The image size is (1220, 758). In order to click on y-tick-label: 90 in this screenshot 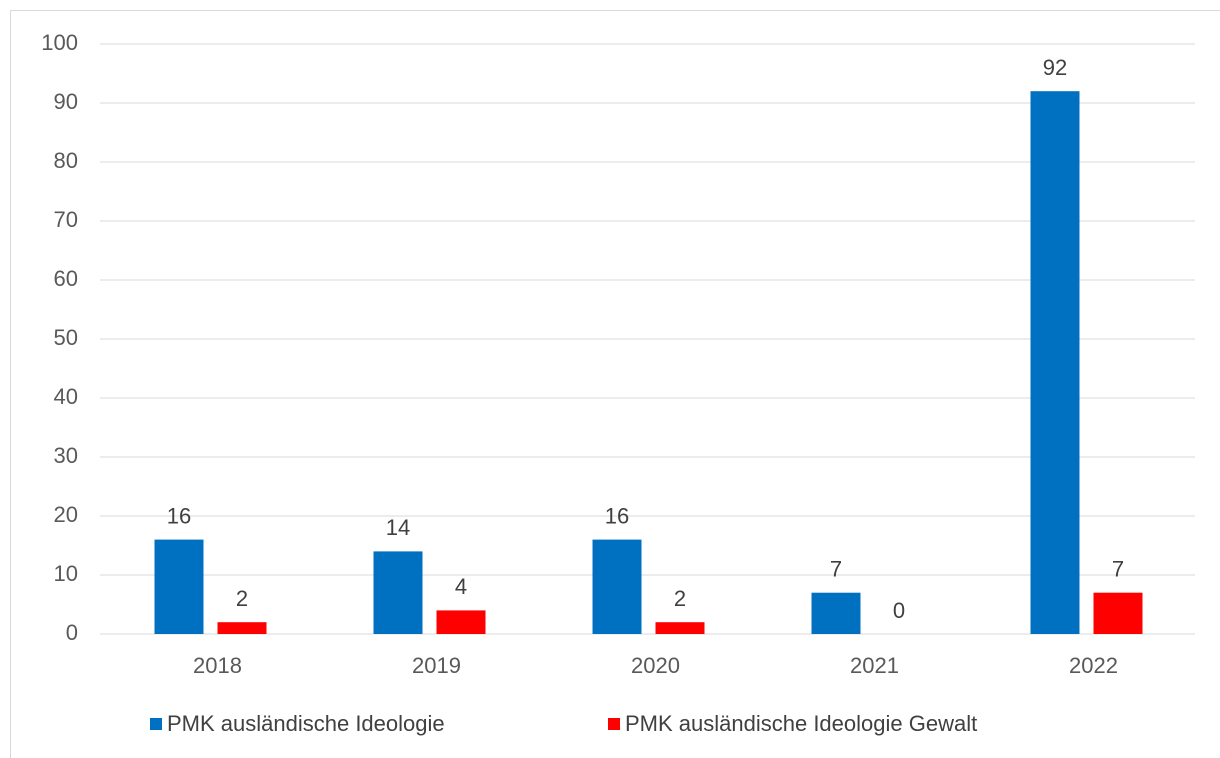, I will do `click(66, 101)`.